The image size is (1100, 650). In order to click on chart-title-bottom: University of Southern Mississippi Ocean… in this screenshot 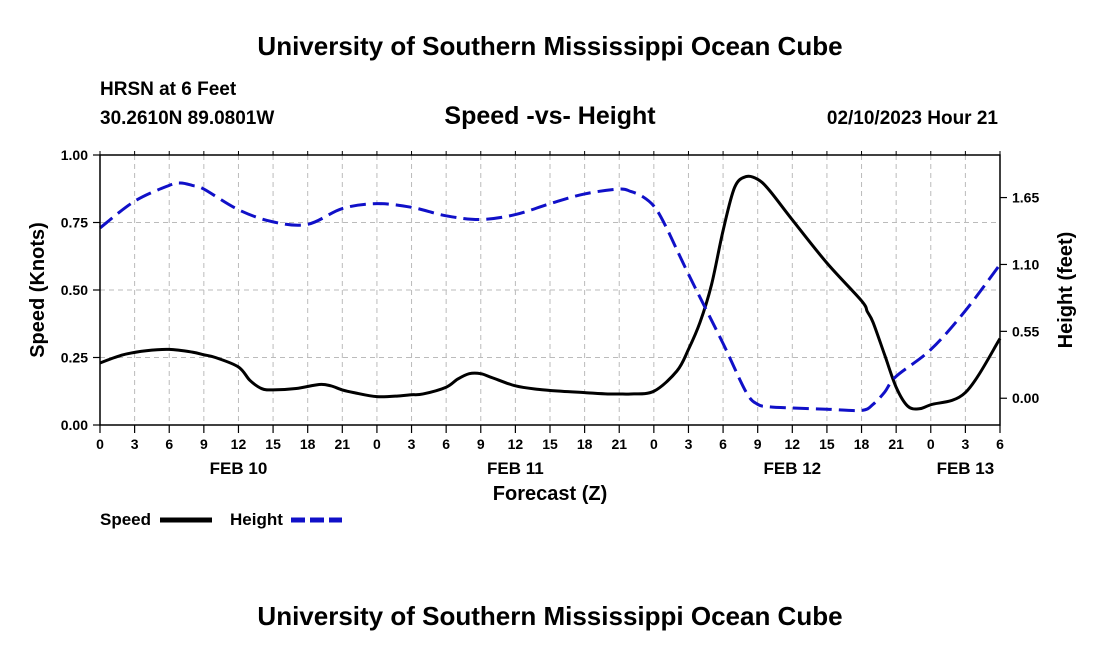, I will do `click(549, 616)`.